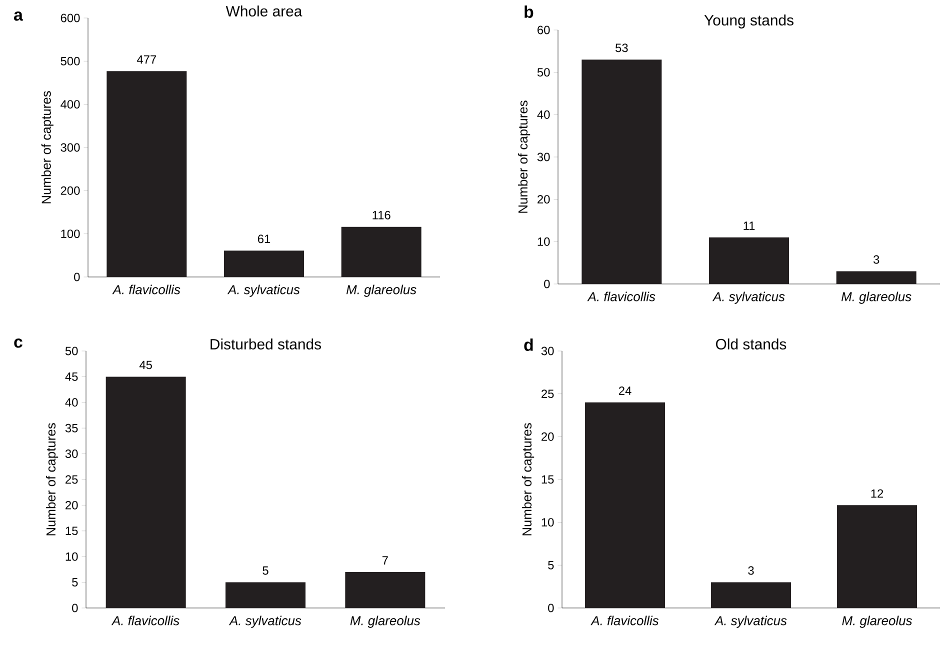 The height and width of the screenshot is (649, 945). I want to click on data-label: 61, so click(264, 239).